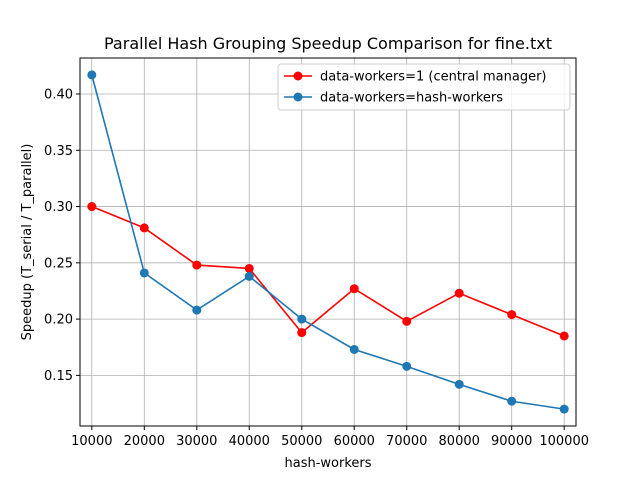 The height and width of the screenshot is (480, 640). I want to click on y-axis-label: Speedup (T_serial / T_parallel), so click(27, 242).